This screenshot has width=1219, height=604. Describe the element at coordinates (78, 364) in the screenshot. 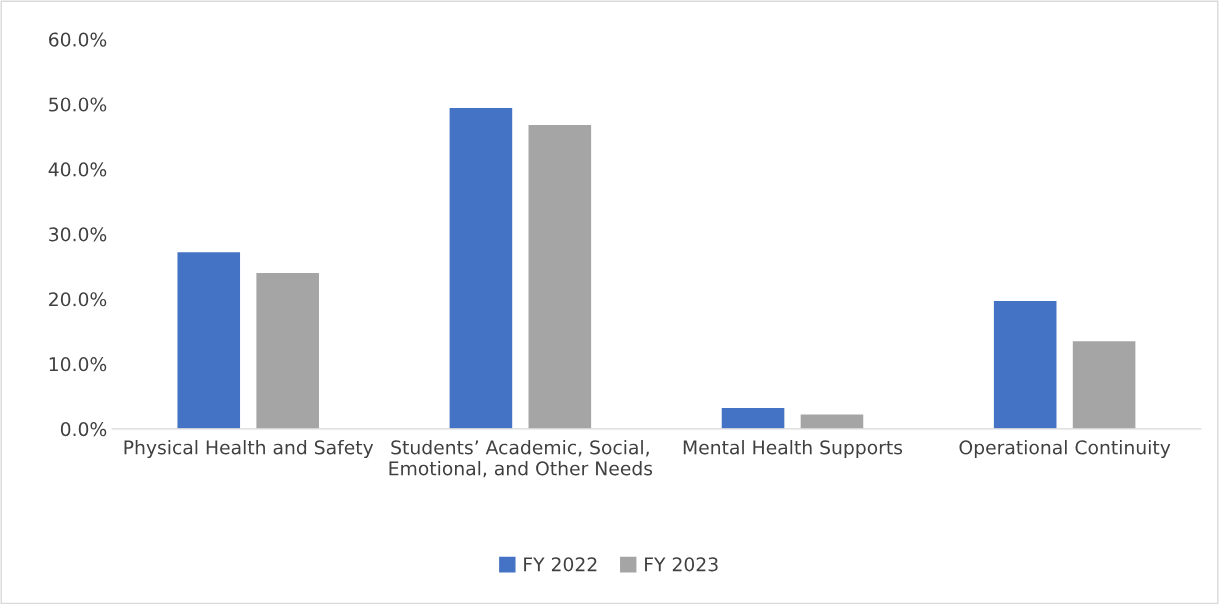

I see `y-tick-label: 10.0%` at that location.